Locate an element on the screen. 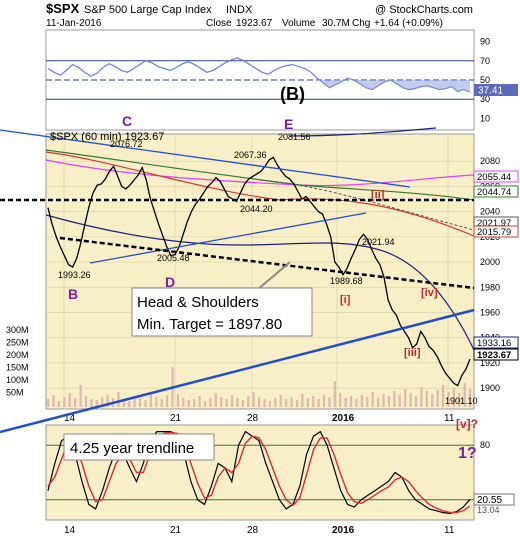 The width and height of the screenshot is (520, 540). volume-tick-label: 50M is located at coordinates (15, 393).